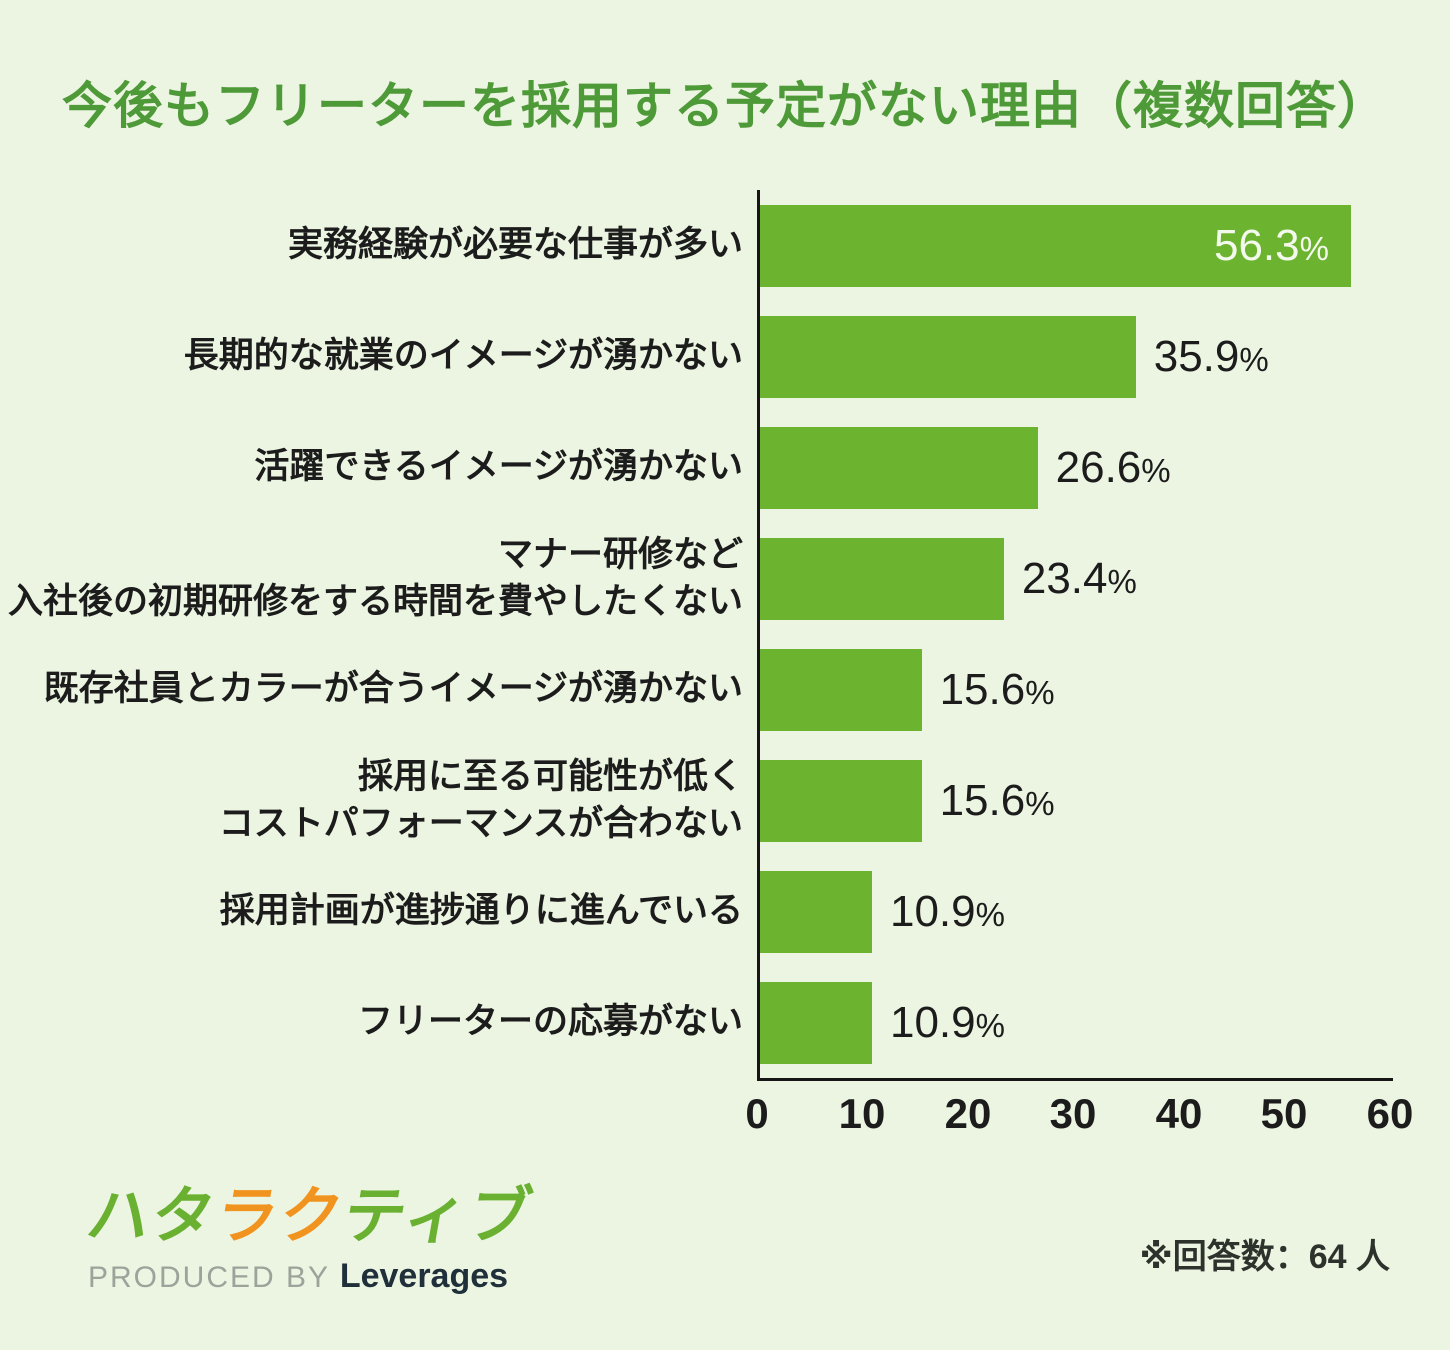 This screenshot has height=1350, width=1450. Describe the element at coordinates (393, 689) in the screenshot. I see `category-label: 既存社員とカラーが合うイメージが湧かない` at that location.